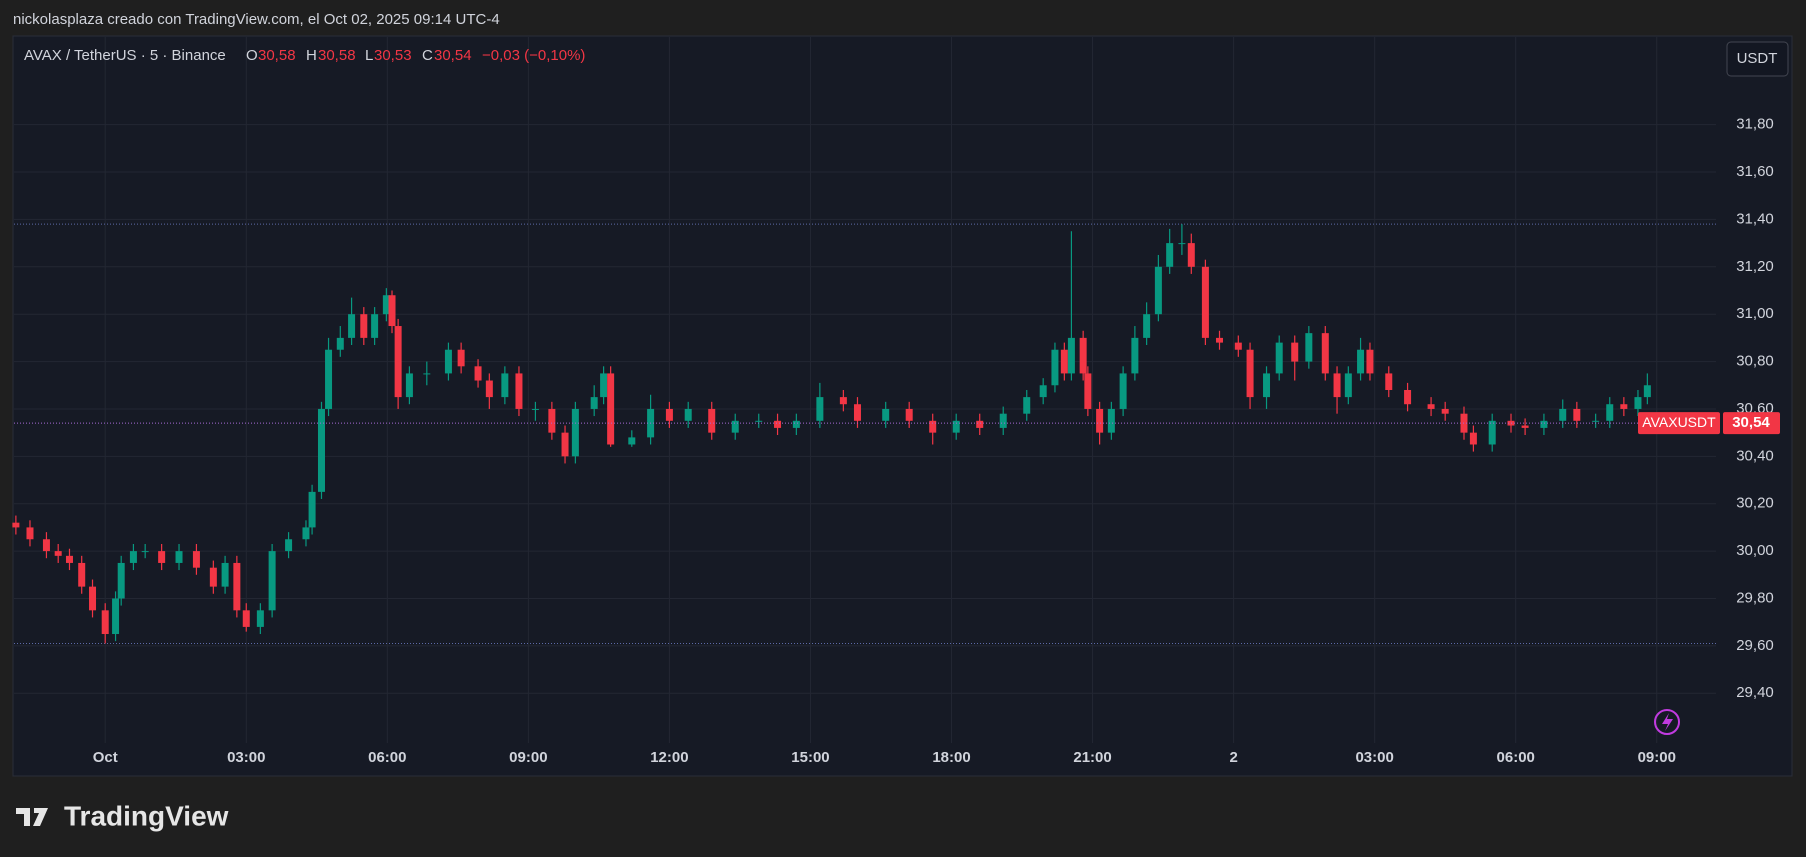 This screenshot has height=857, width=1806. I want to click on legend-low: 30,53, so click(393, 55).